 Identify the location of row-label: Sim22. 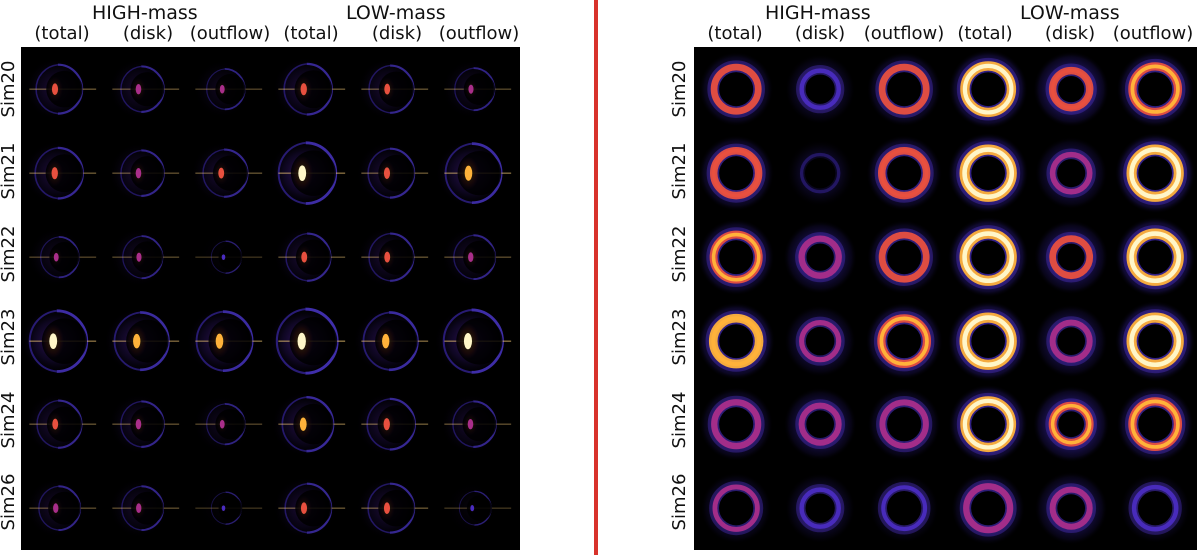
(679, 254).